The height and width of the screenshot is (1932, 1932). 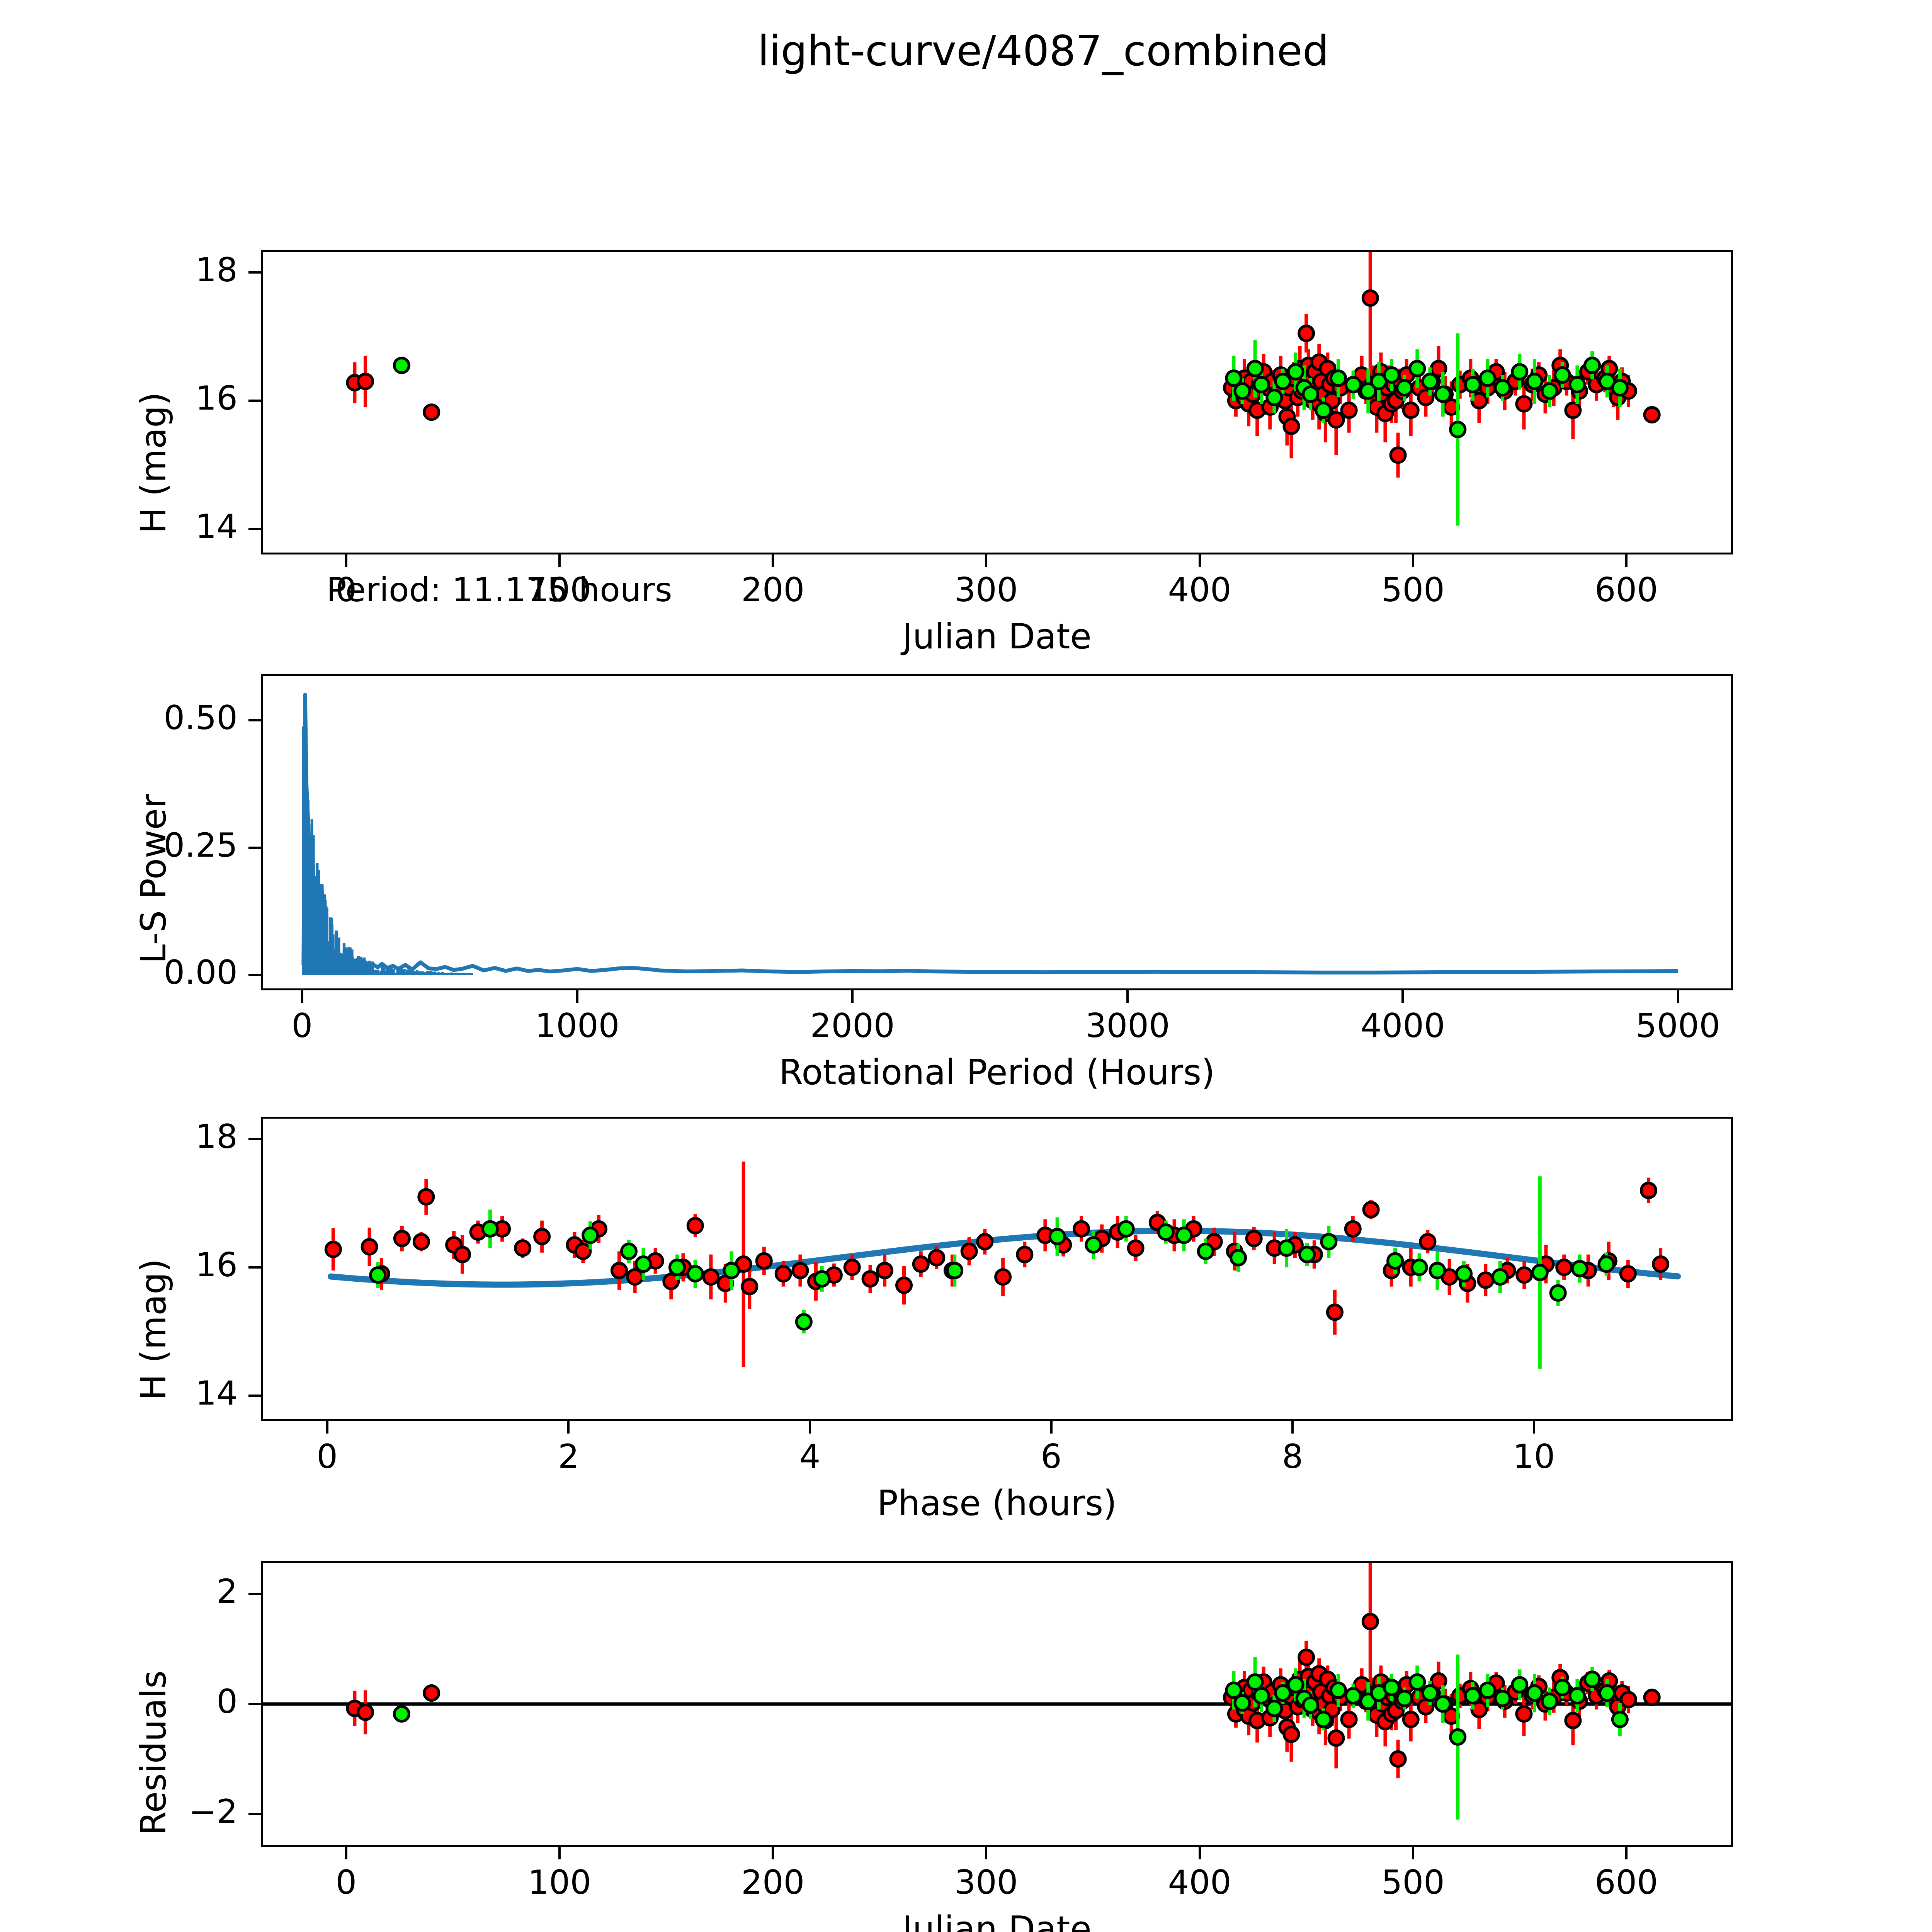 What do you see at coordinates (216, 1136) in the screenshot?
I see `y-tick-label-phase-folded-2: 18` at bounding box center [216, 1136].